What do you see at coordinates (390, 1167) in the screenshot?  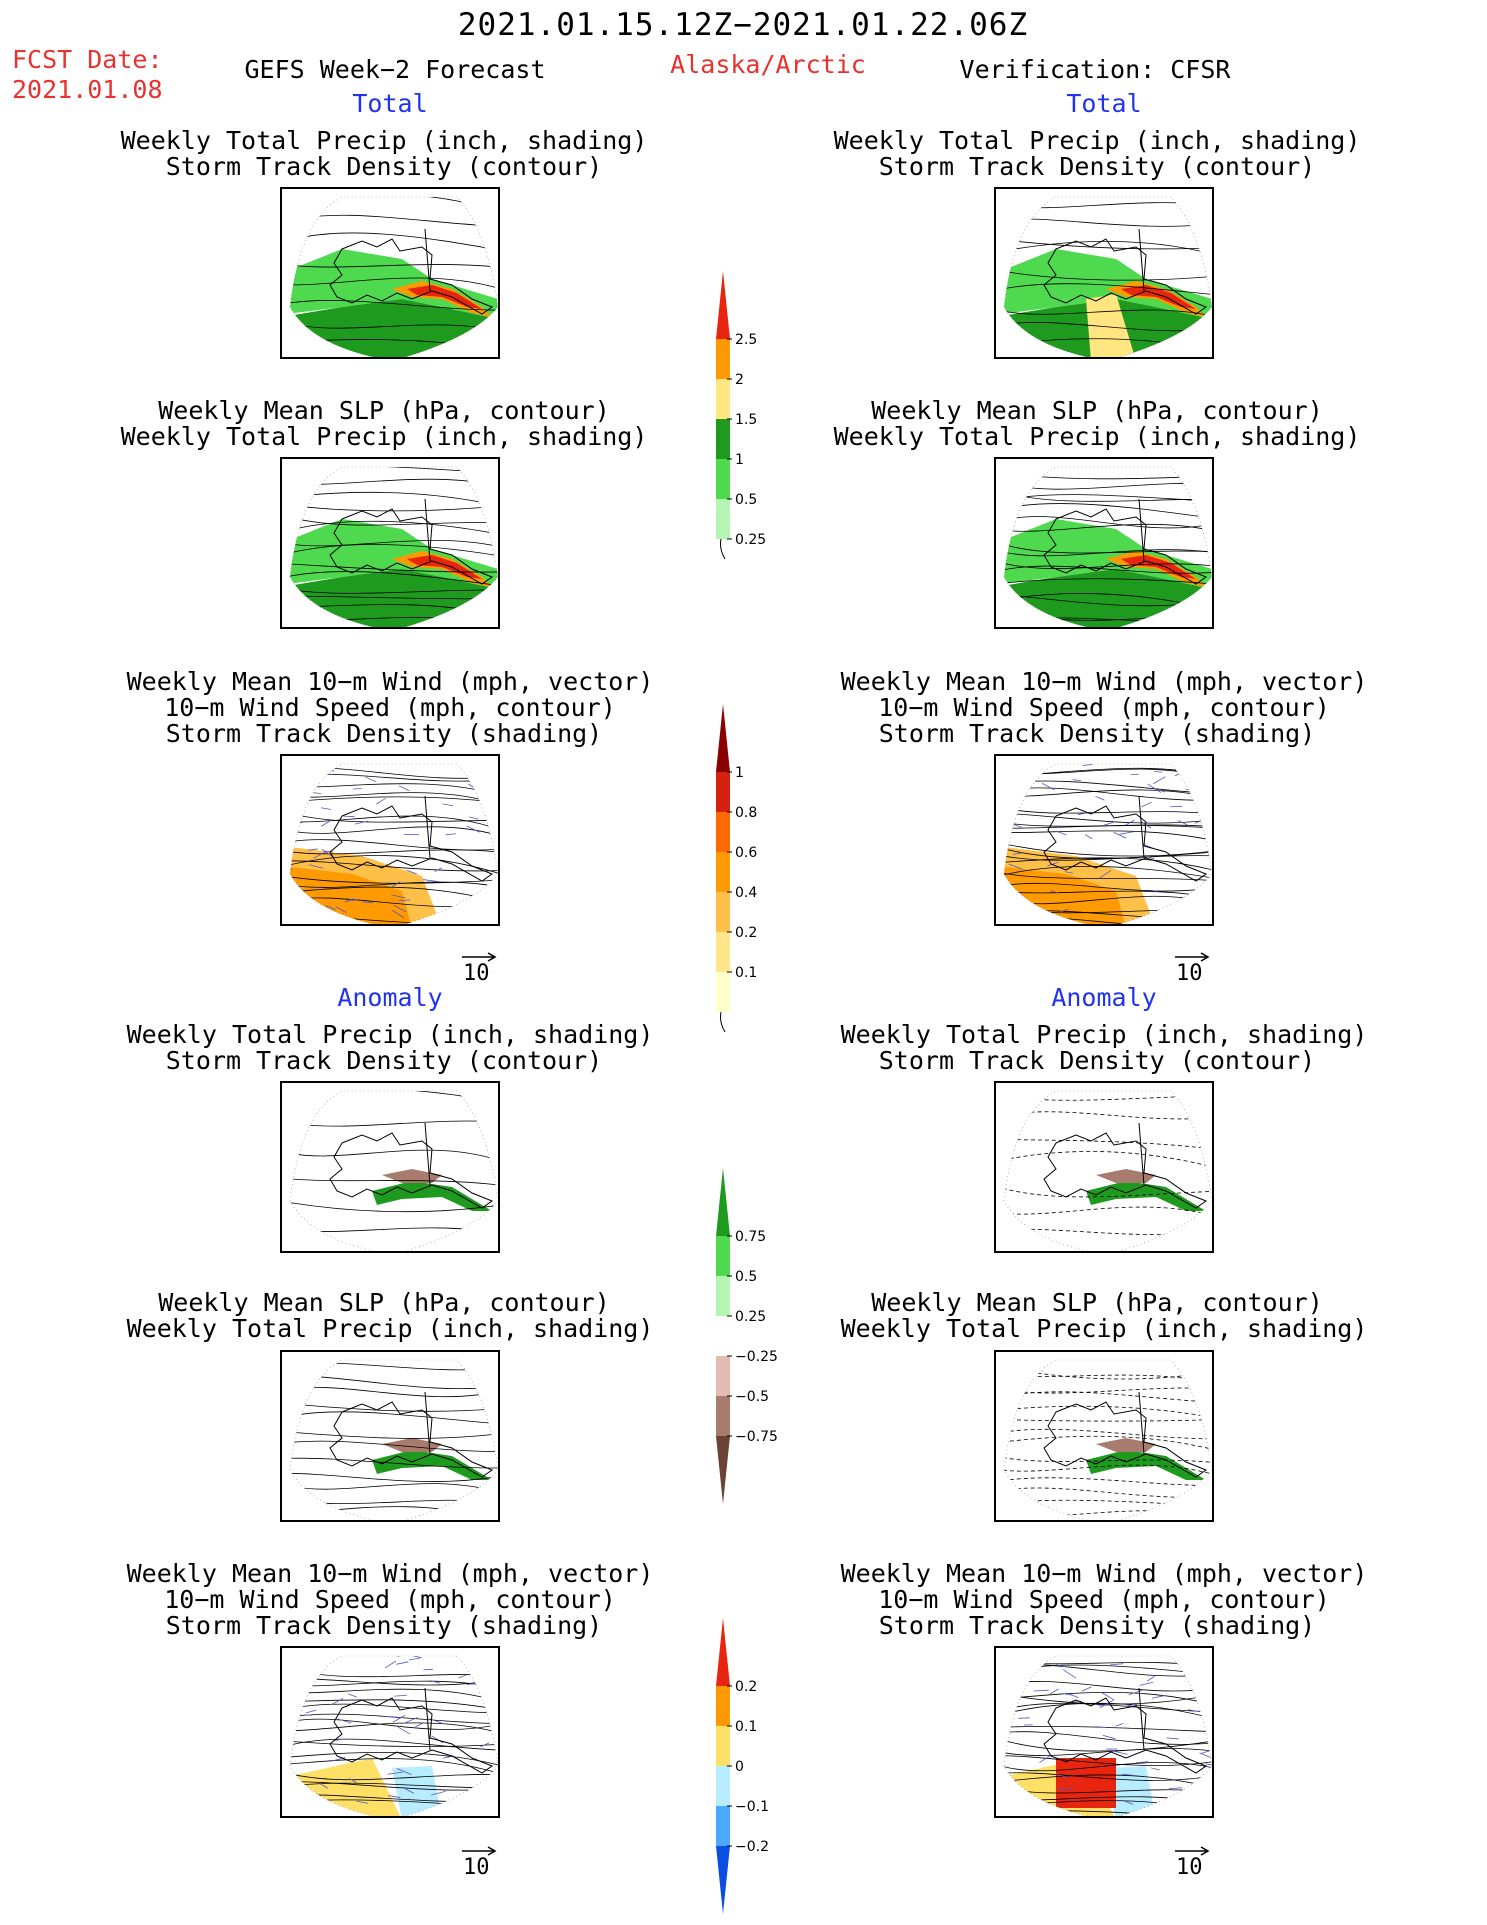 I see `map-panel-anom-precip-fcst` at bounding box center [390, 1167].